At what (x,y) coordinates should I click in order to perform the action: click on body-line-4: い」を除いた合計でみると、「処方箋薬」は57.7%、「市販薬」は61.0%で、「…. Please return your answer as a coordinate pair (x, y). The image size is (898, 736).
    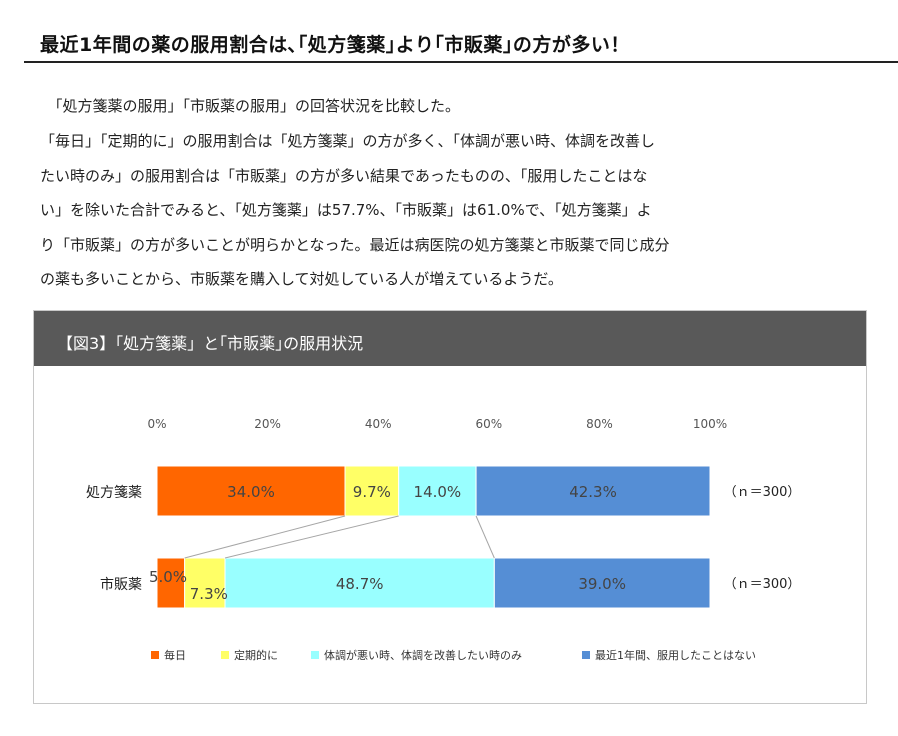
    Looking at the image, I should click on (346, 210).